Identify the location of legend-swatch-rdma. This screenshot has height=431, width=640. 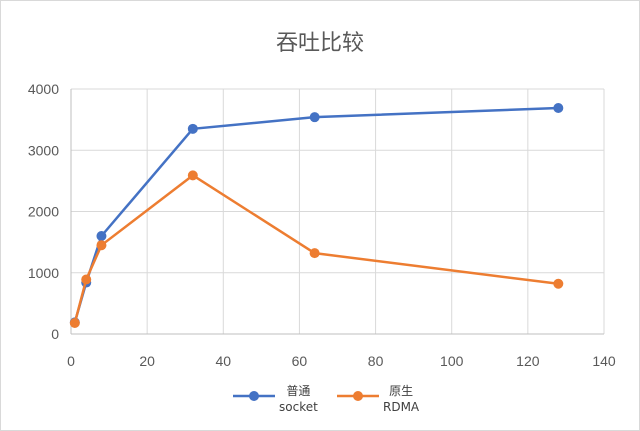
(358, 396).